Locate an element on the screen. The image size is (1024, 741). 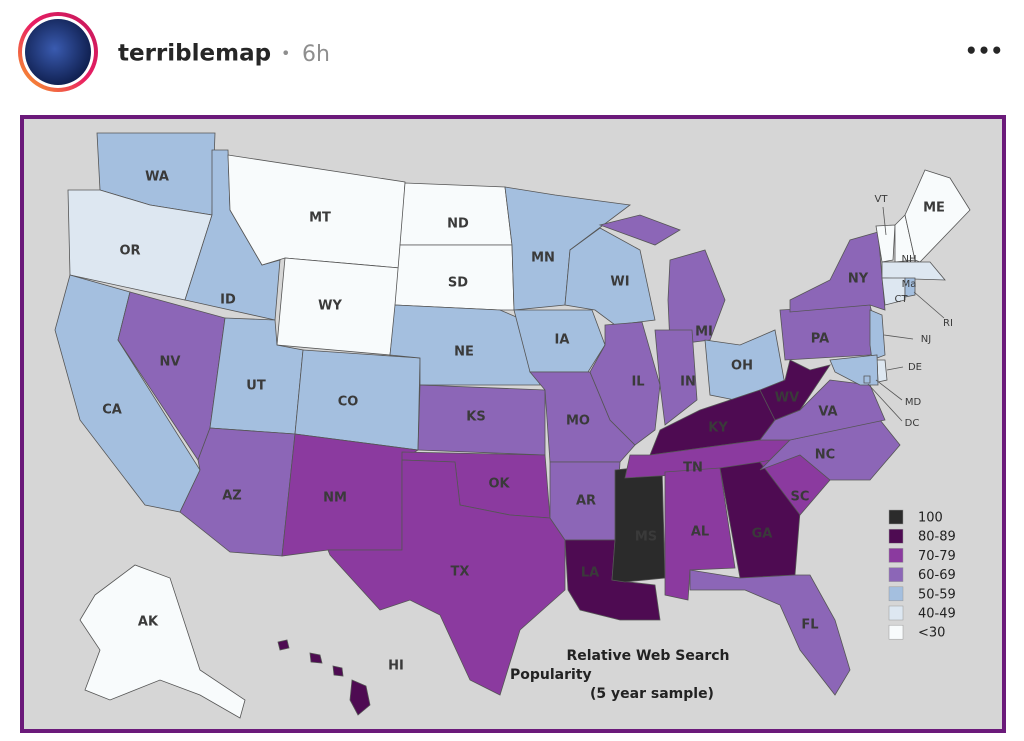
state-label: NE is located at coordinates (464, 352).